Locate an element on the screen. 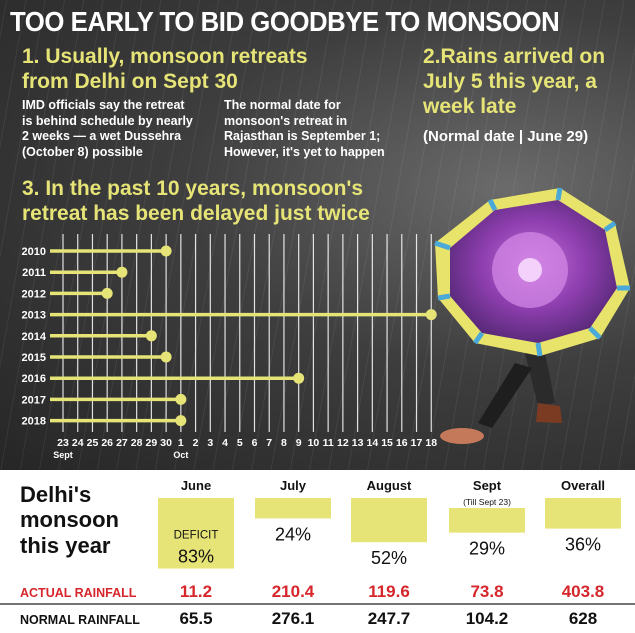  x-tick-label: 28 is located at coordinates (137, 443).